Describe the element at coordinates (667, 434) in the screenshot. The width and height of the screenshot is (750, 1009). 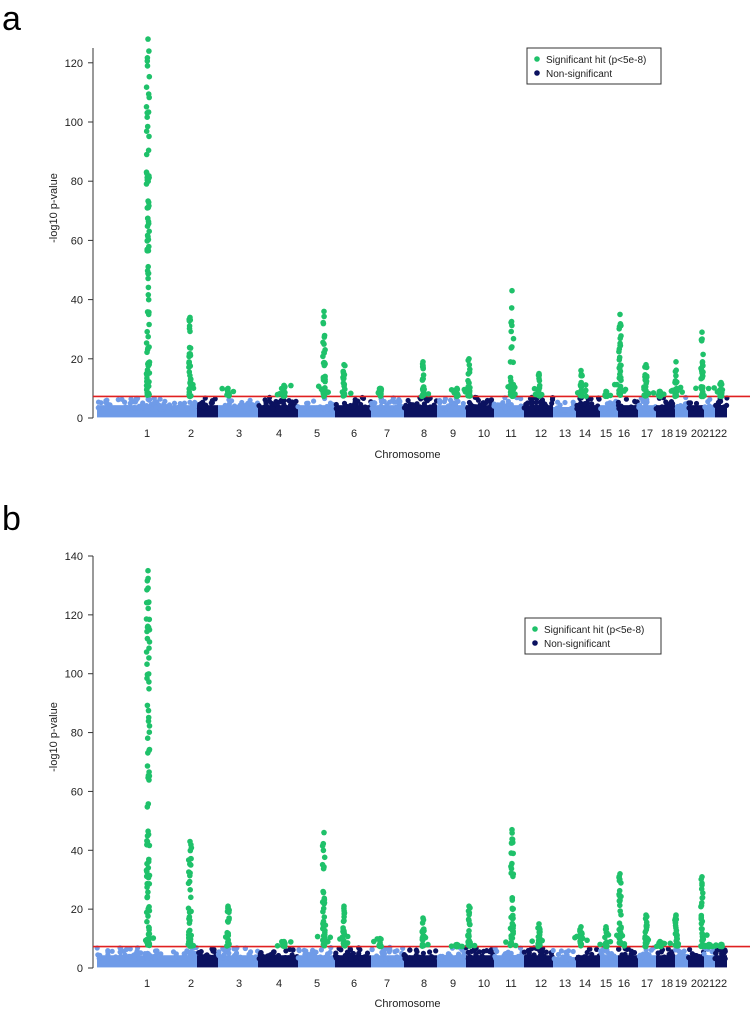
I see `x-tick-label: 18` at that location.